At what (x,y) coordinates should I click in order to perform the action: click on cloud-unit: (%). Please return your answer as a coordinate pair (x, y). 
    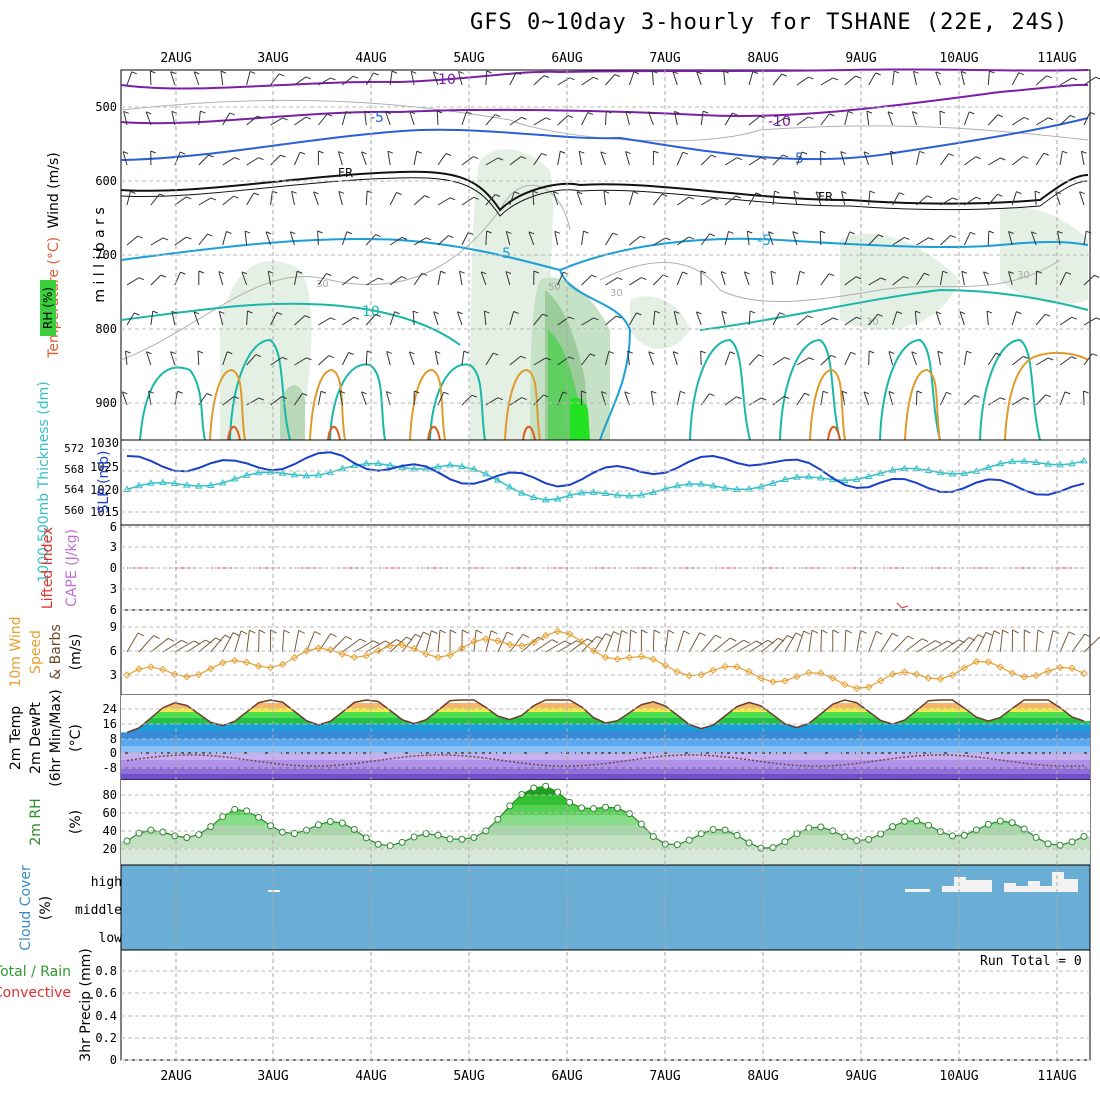
    Looking at the image, I should click on (46, 908).